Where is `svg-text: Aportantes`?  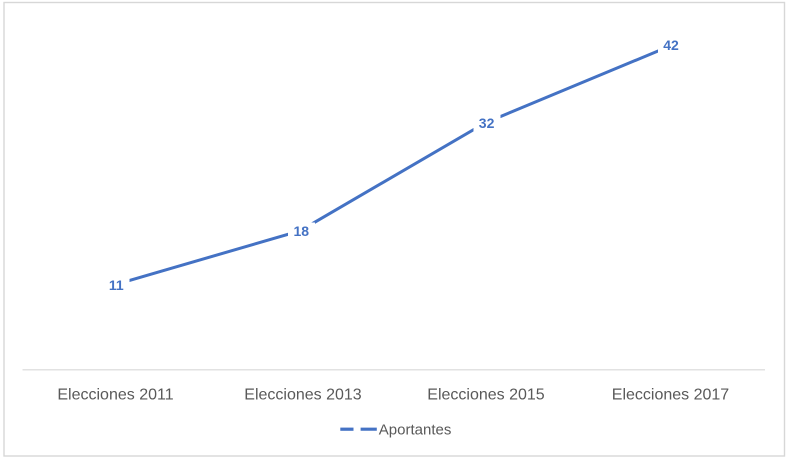 svg-text: Aportantes is located at coordinates (415, 430).